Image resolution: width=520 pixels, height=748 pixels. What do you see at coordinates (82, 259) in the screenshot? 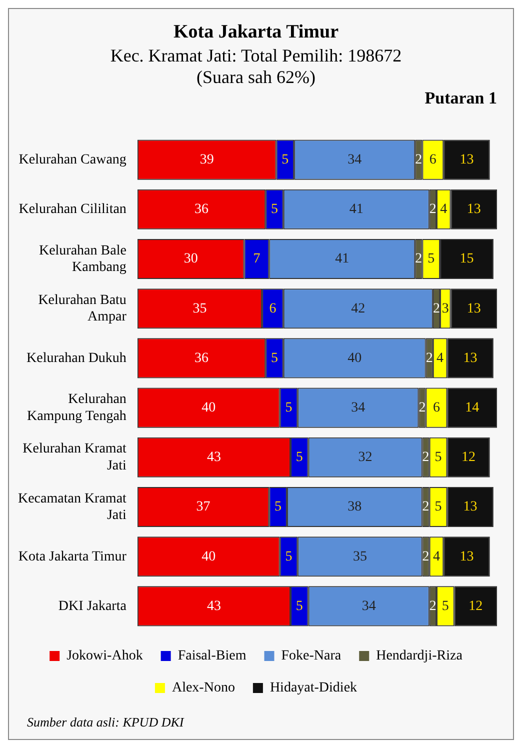
I see `y-tick-label: Kelurahan Bale Kambang` at bounding box center [82, 259].